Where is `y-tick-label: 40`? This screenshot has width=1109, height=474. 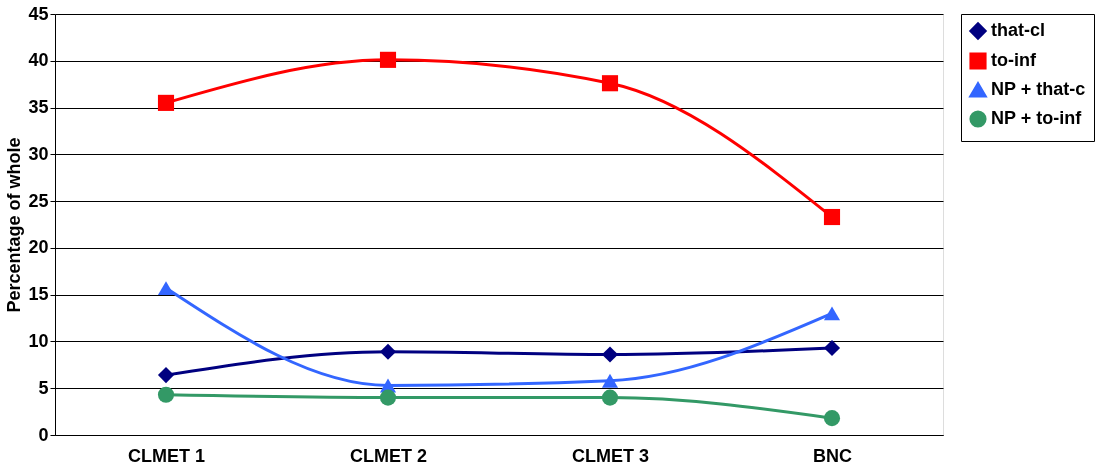
y-tick-label: 40 is located at coordinates (38, 60).